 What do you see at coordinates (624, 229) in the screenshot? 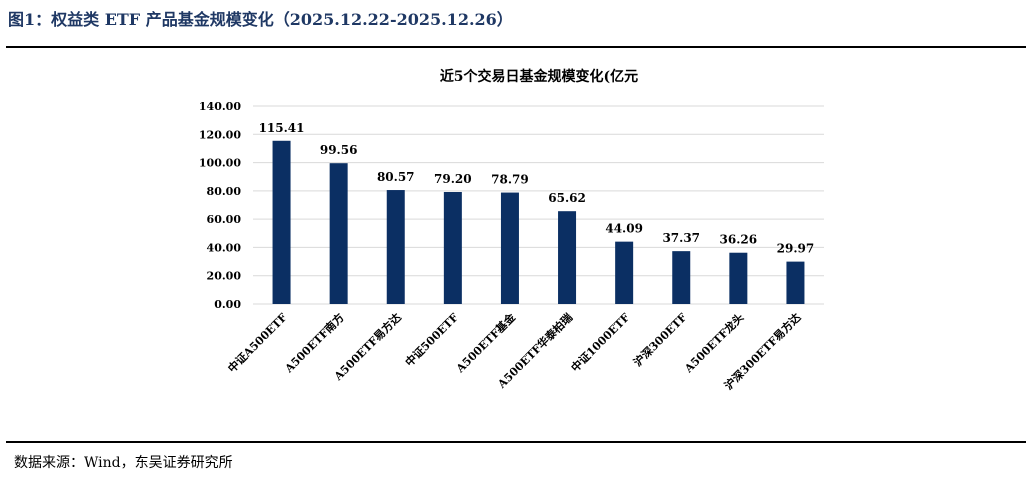
I see `data-label: 44.09` at bounding box center [624, 229].